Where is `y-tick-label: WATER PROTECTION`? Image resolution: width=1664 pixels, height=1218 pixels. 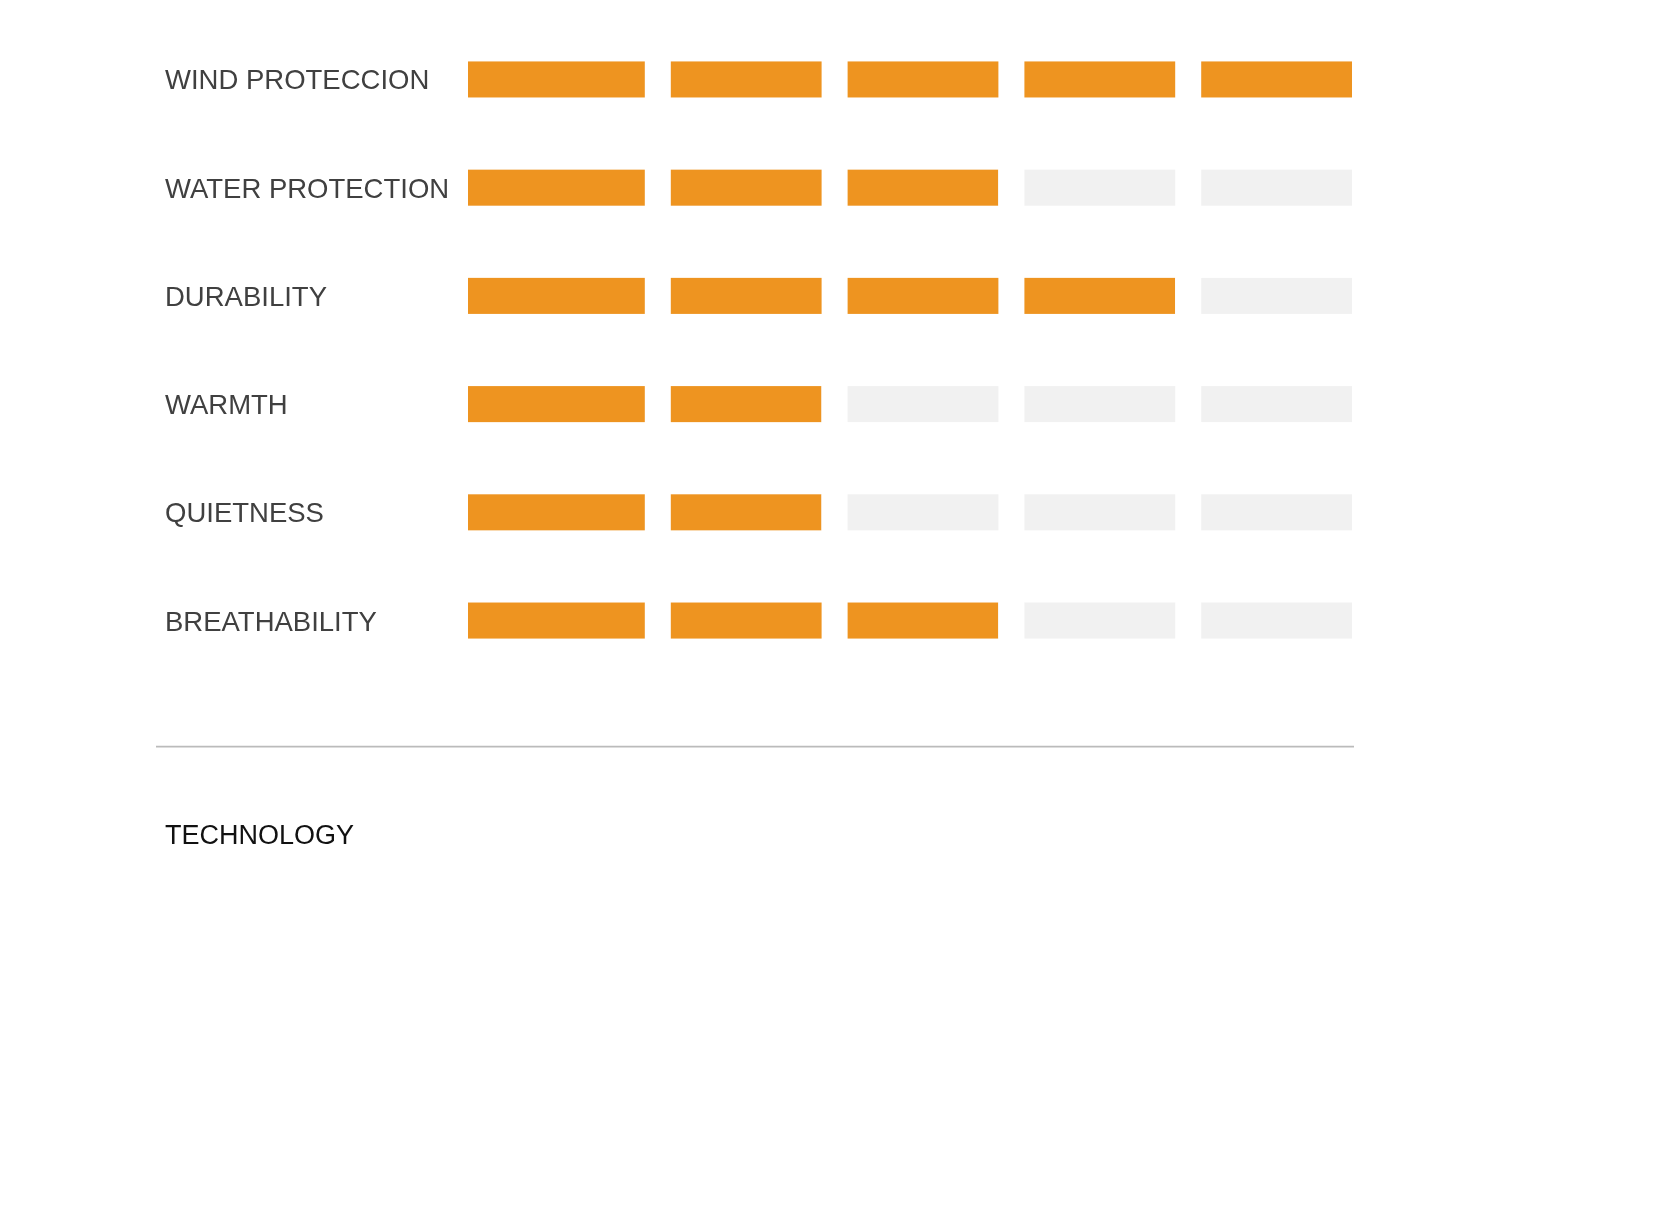
y-tick-label: WATER PROTECTION is located at coordinates (307, 188).